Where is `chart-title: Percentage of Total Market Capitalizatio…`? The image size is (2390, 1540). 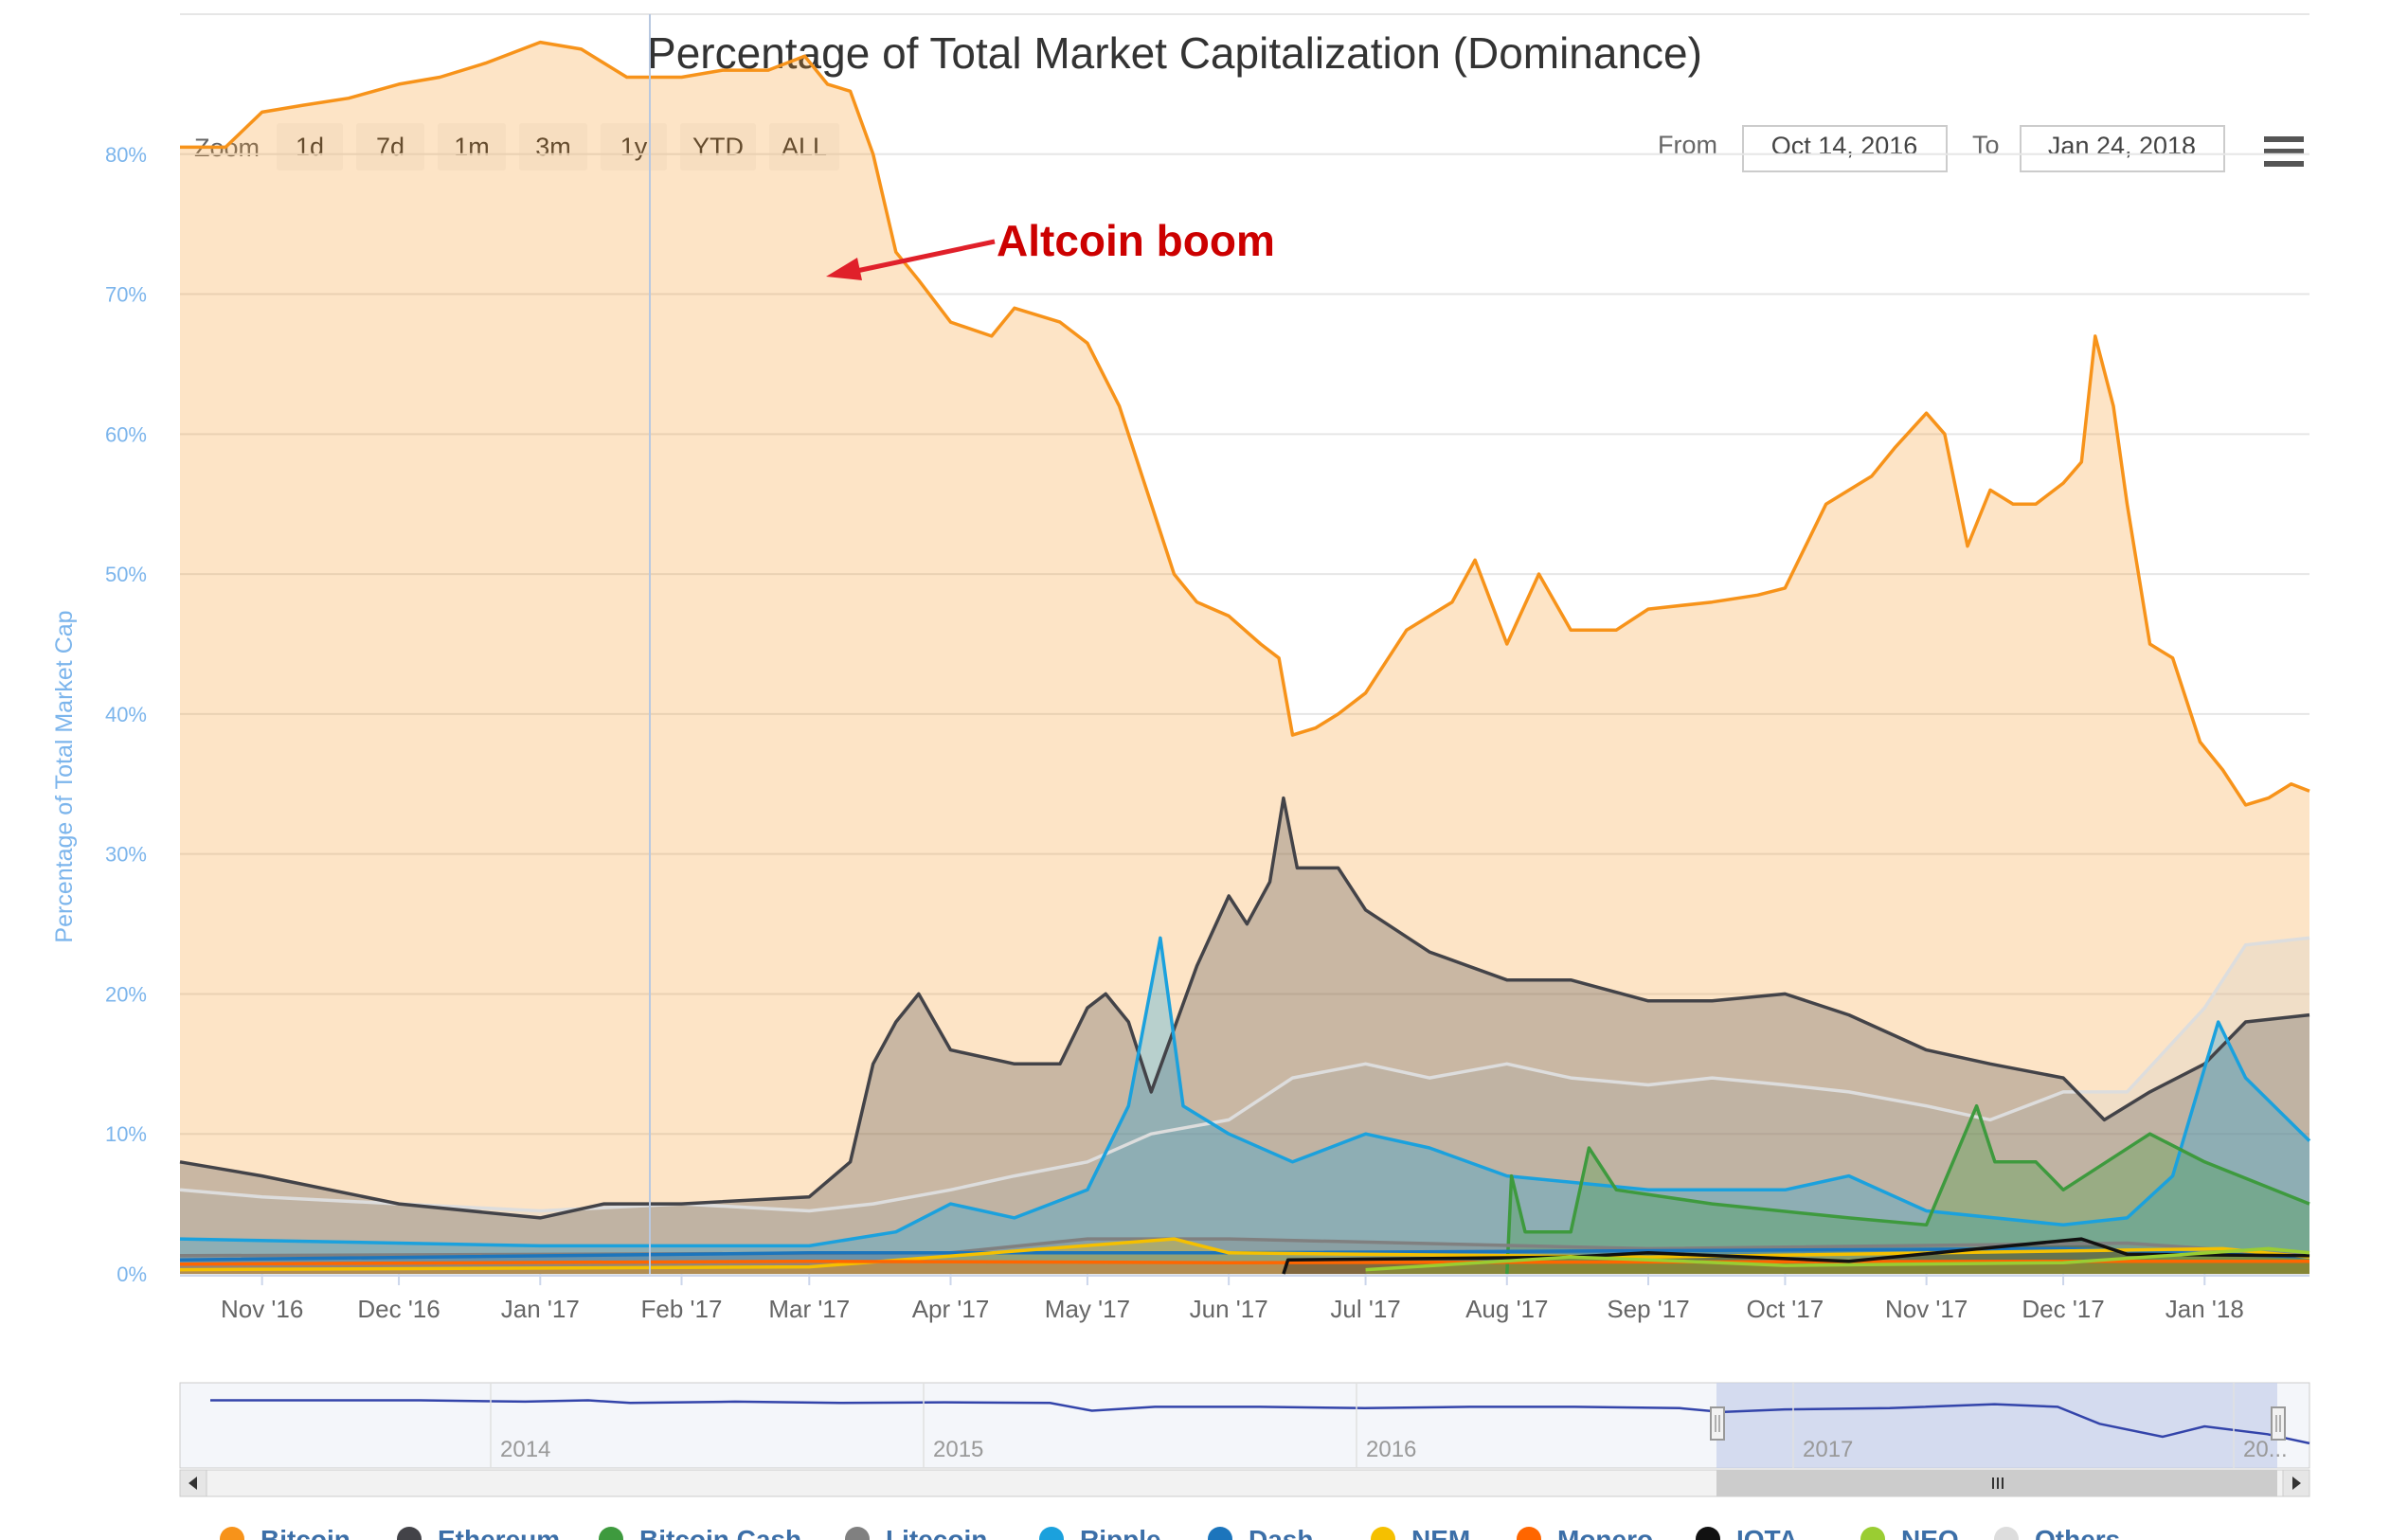 chart-title: Percentage of Total Market Capitalizatio… is located at coordinates (1174, 53).